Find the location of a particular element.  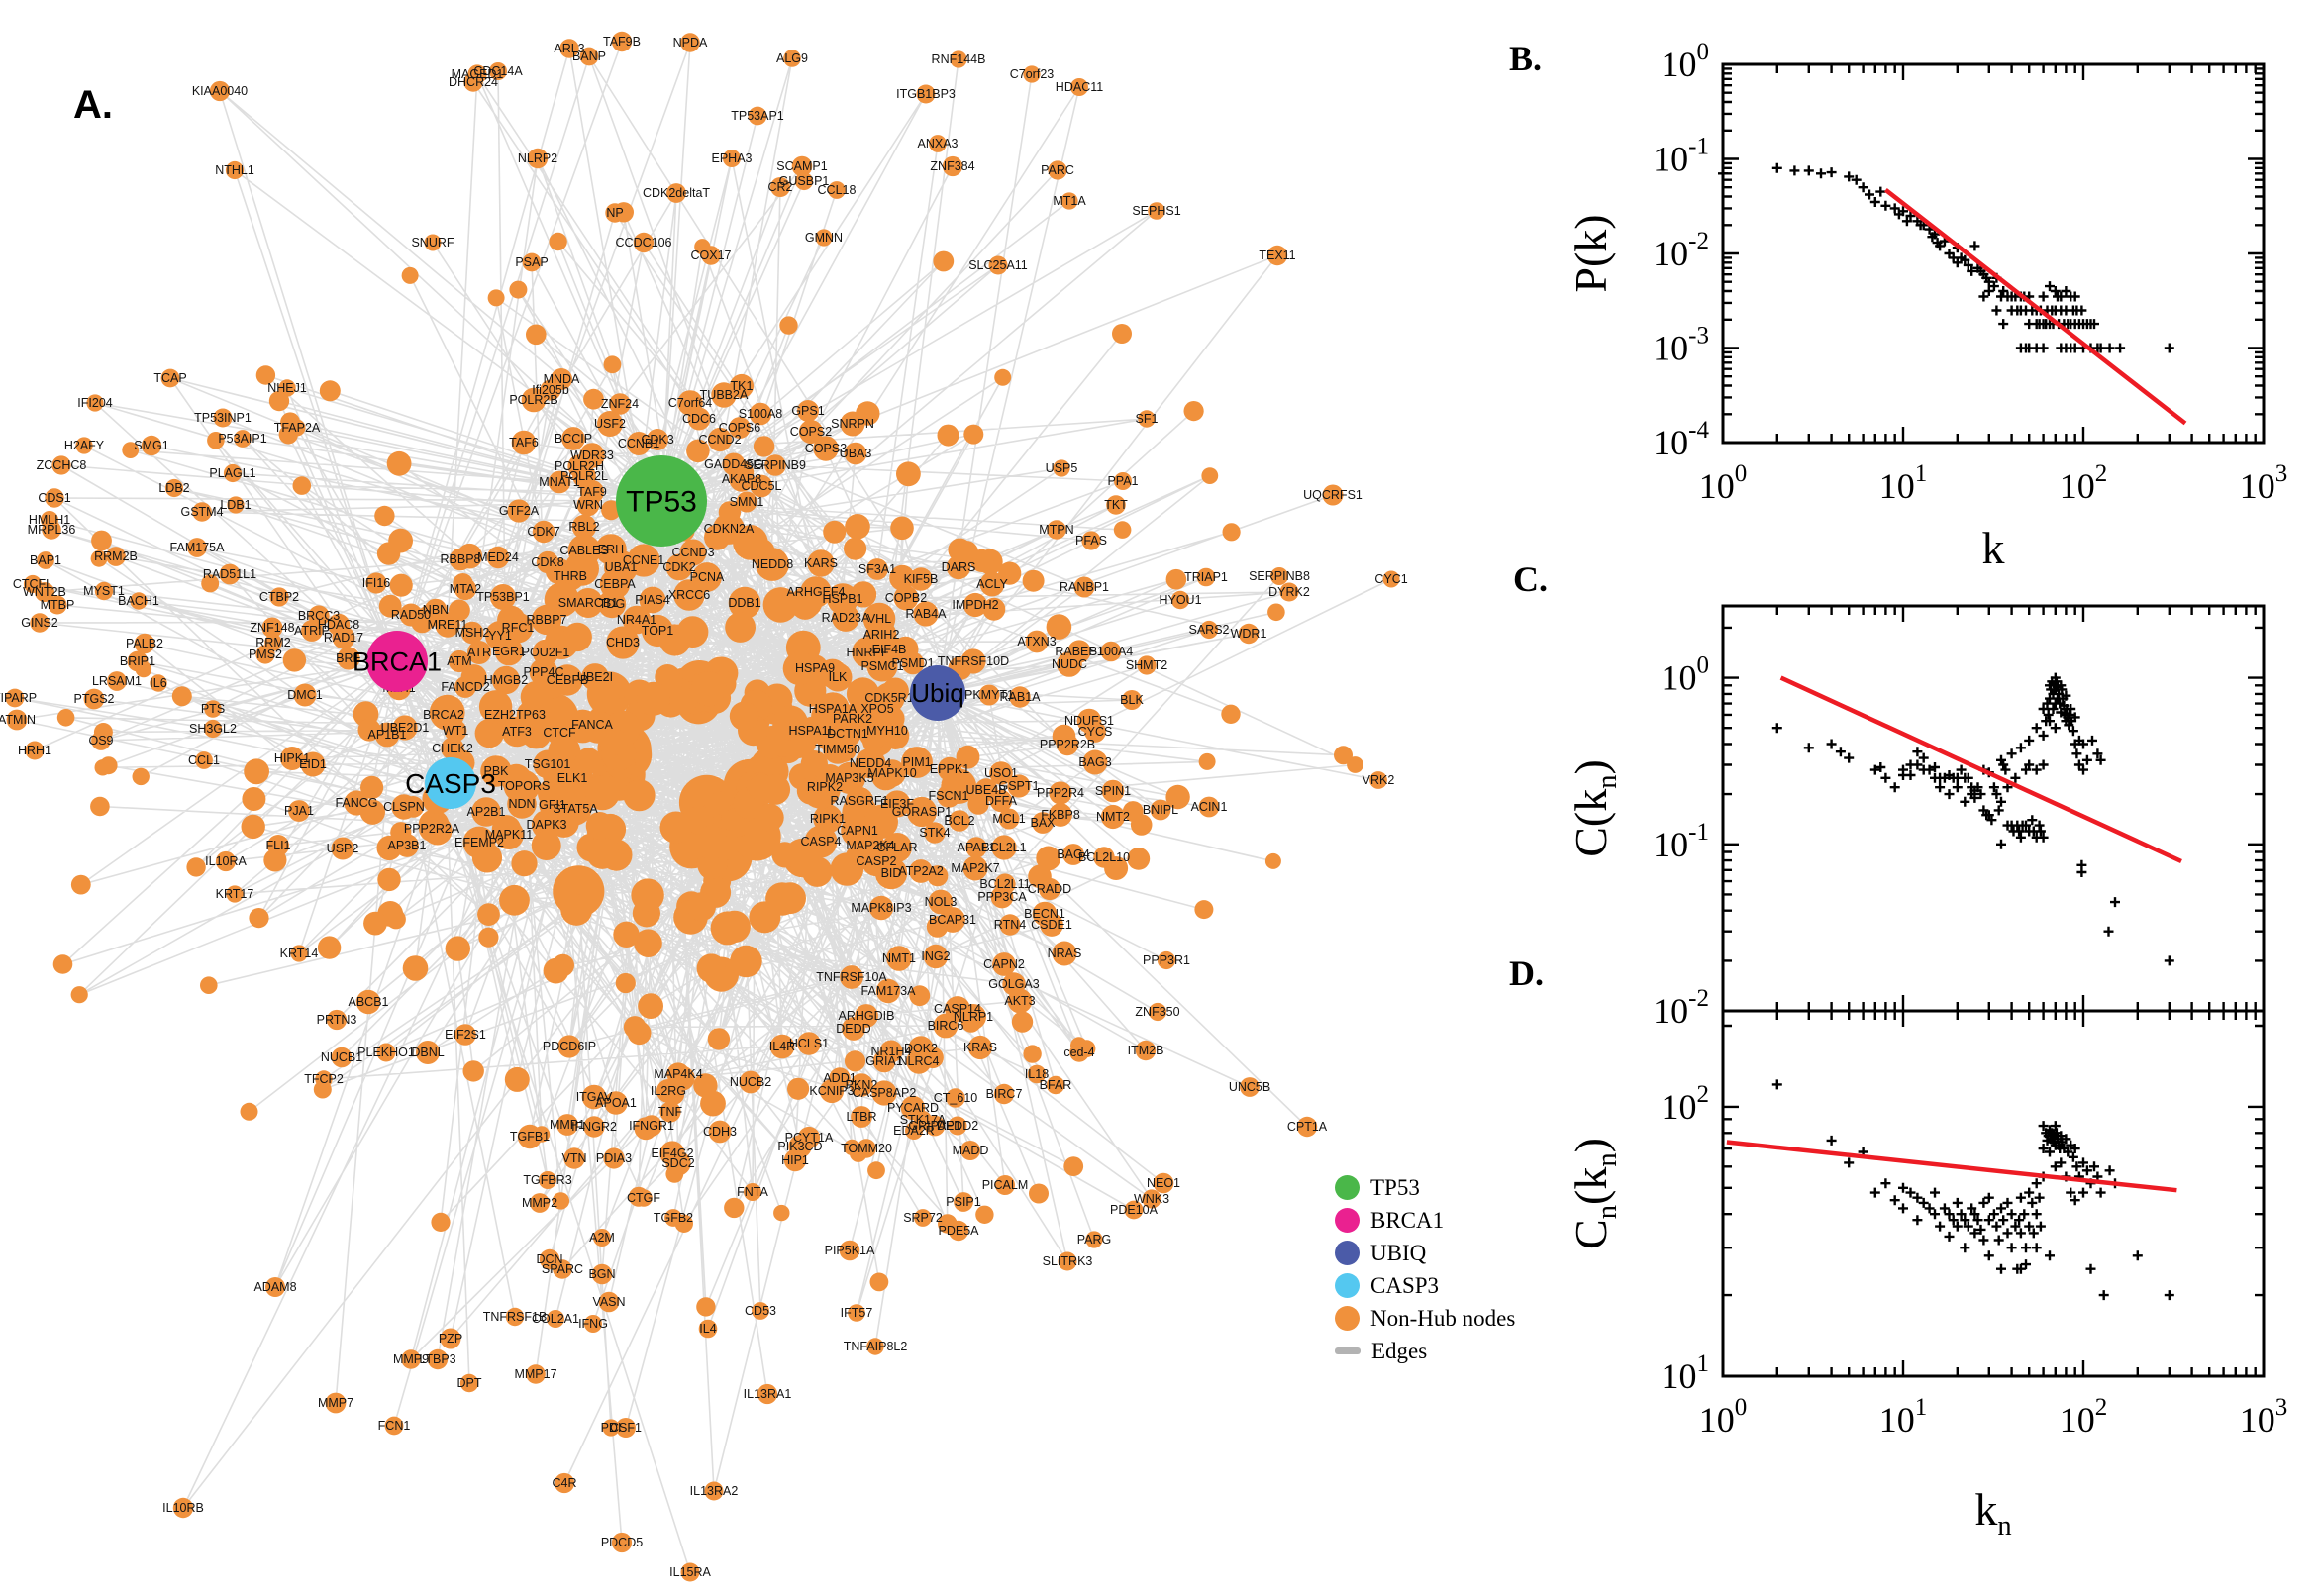

svg-text: kn​ is located at coordinates (1993, 1513).